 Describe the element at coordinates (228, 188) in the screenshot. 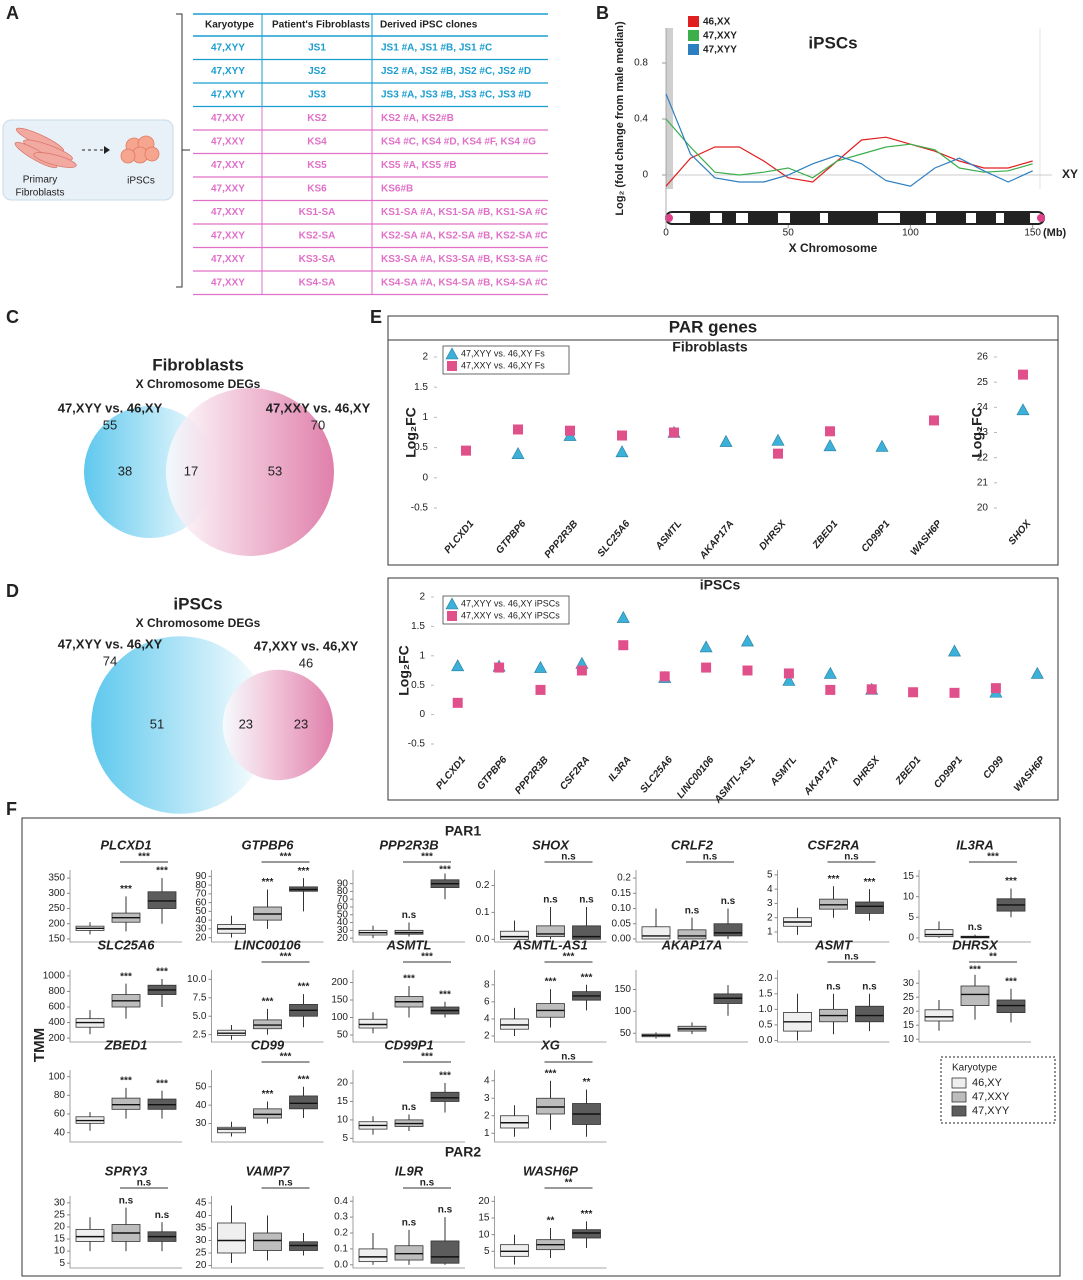

I see `table-cell: 47,XXY` at that location.